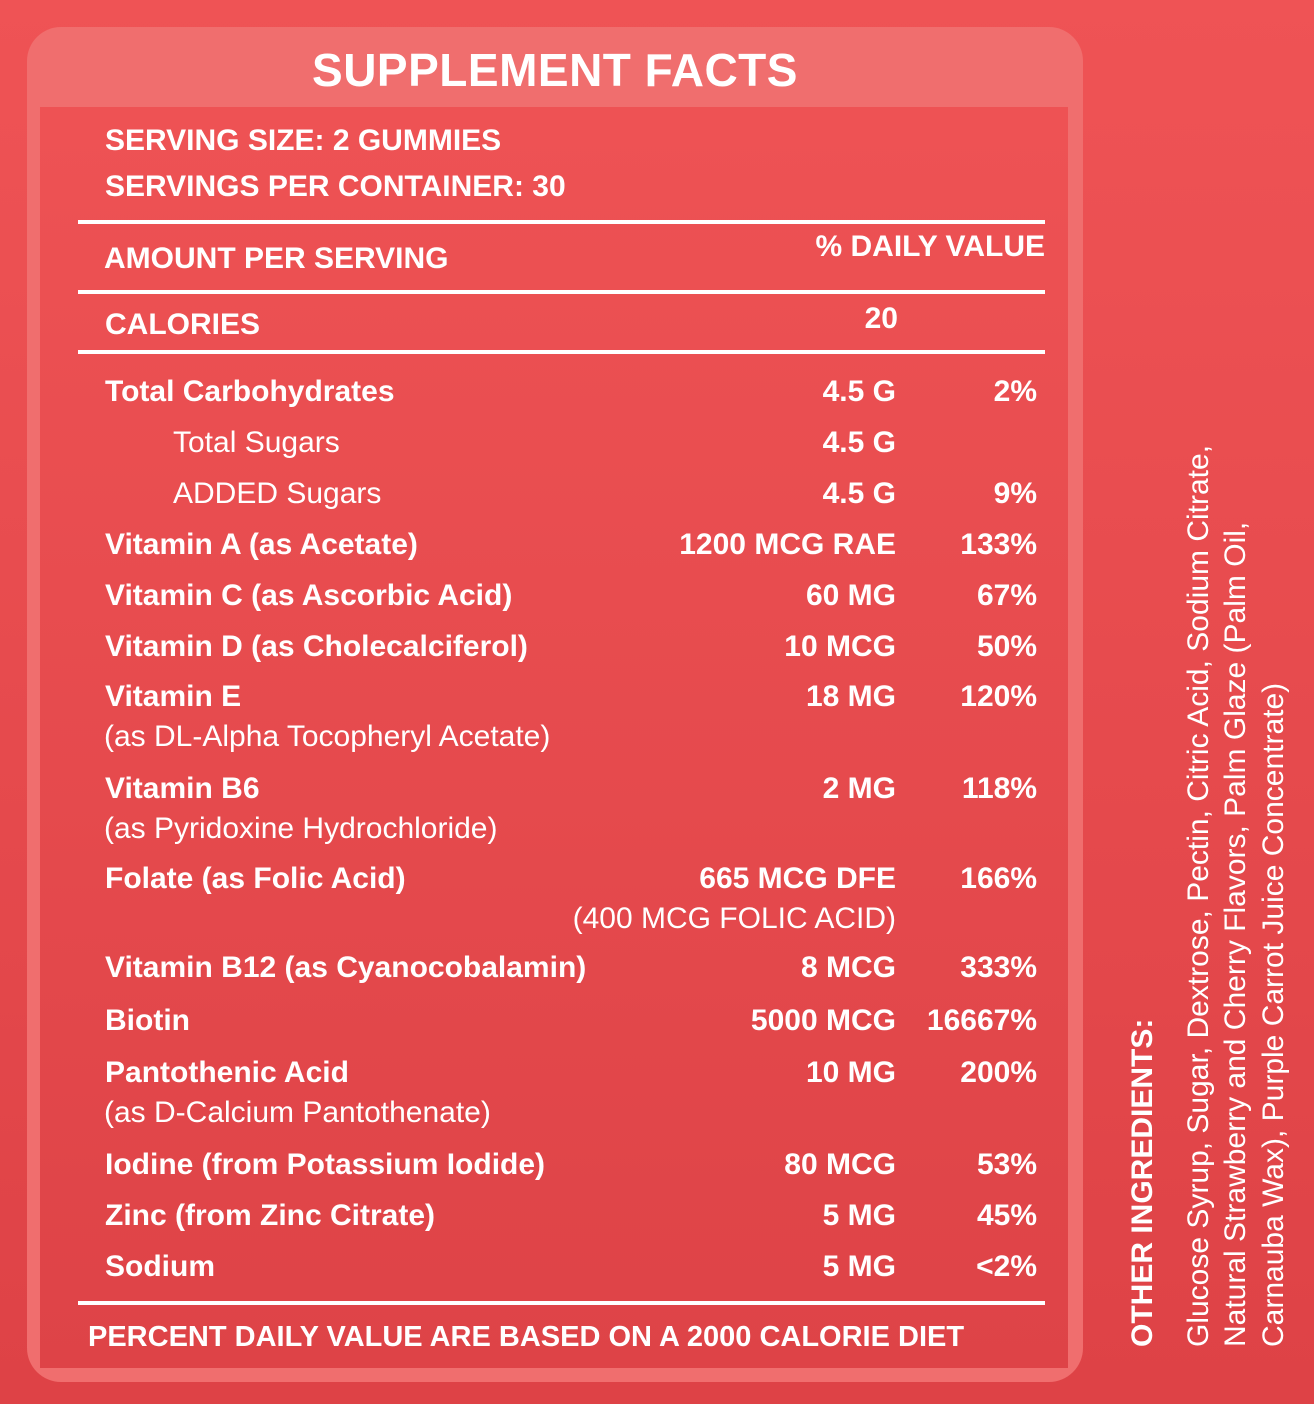  Describe the element at coordinates (797, 878) in the screenshot. I see `nutrient-amount: 665 MCG DFE` at that location.